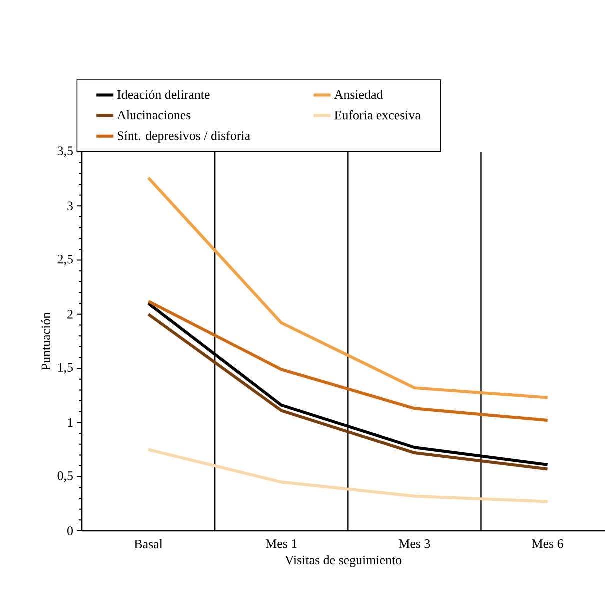 This screenshot has width=605, height=599. Describe the element at coordinates (184, 137) in the screenshot. I see `legend-label: Sínt. depresivos / disforia` at that location.